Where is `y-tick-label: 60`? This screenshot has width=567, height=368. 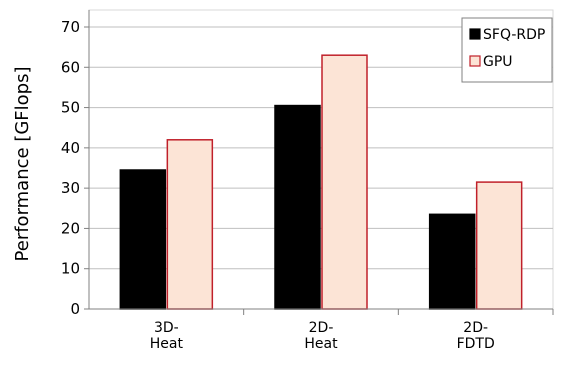
y-tick-label: 60 is located at coordinates (70, 67).